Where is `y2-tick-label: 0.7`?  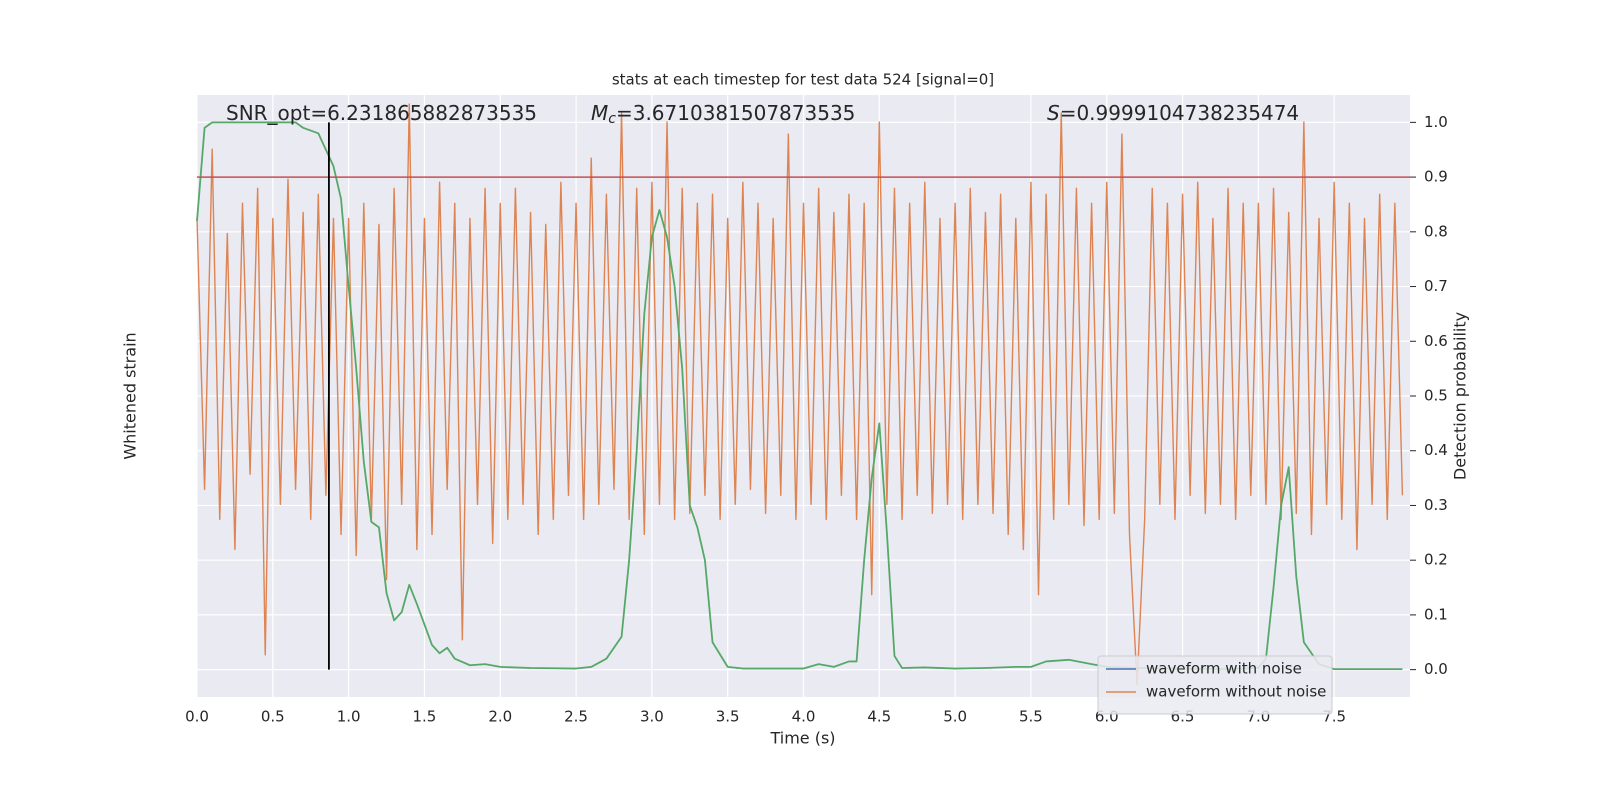
y2-tick-label: 0.7 is located at coordinates (1436, 286).